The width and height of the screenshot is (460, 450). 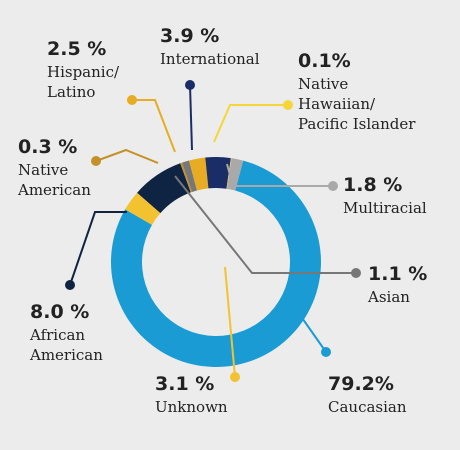 I want to click on slice-unknown, so click(x=143, y=208).